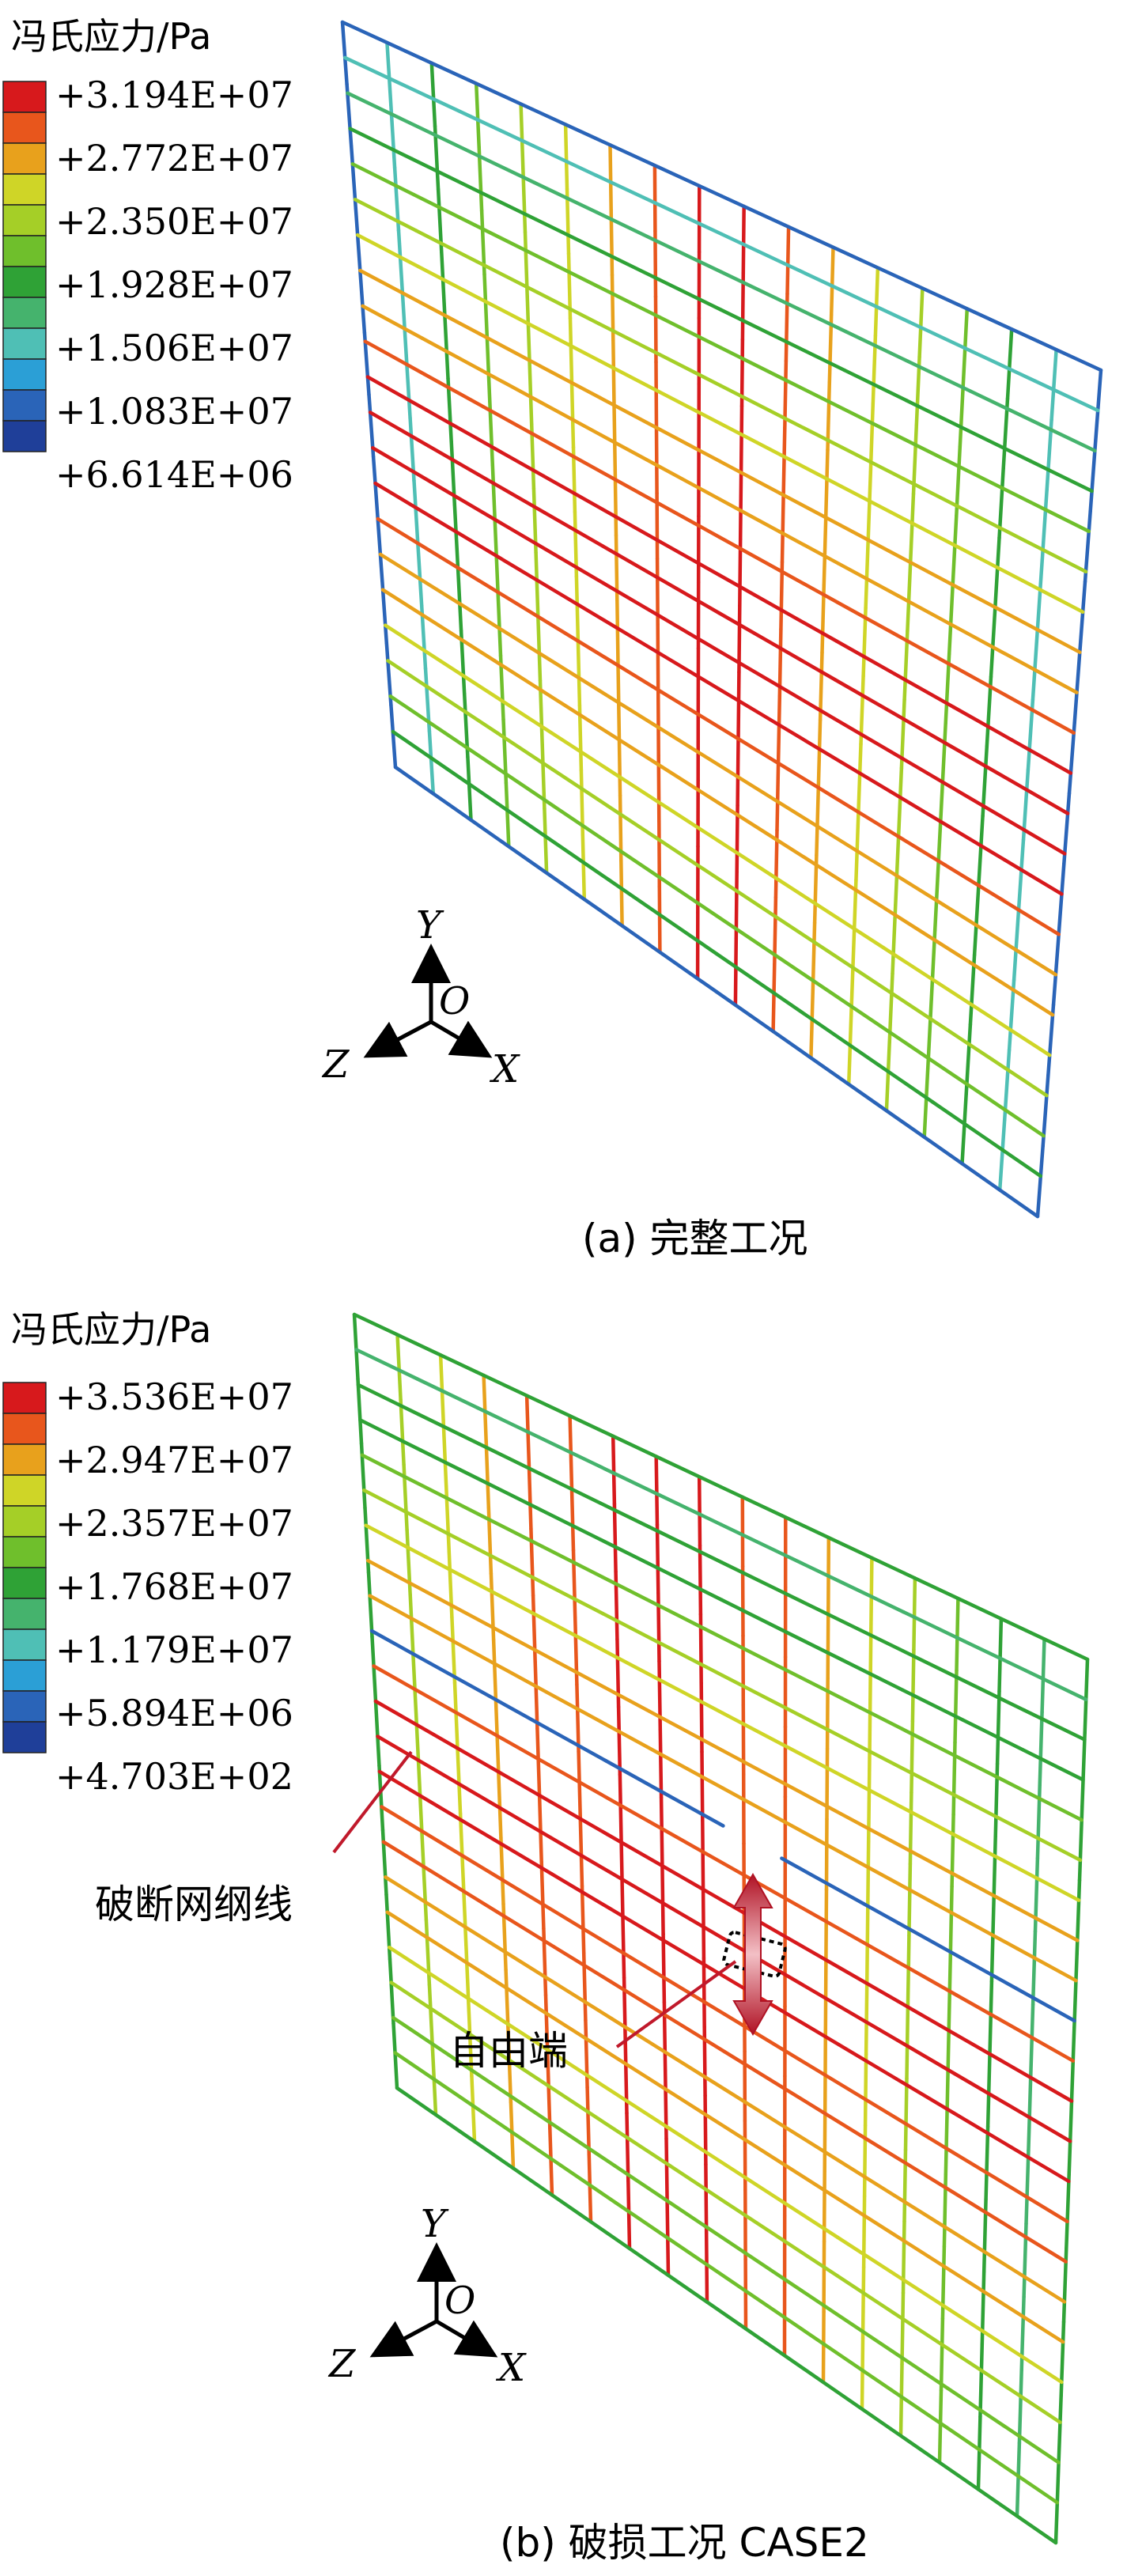  Describe the element at coordinates (466, 2338) in the screenshot. I see `axis-x-arrow` at that location.